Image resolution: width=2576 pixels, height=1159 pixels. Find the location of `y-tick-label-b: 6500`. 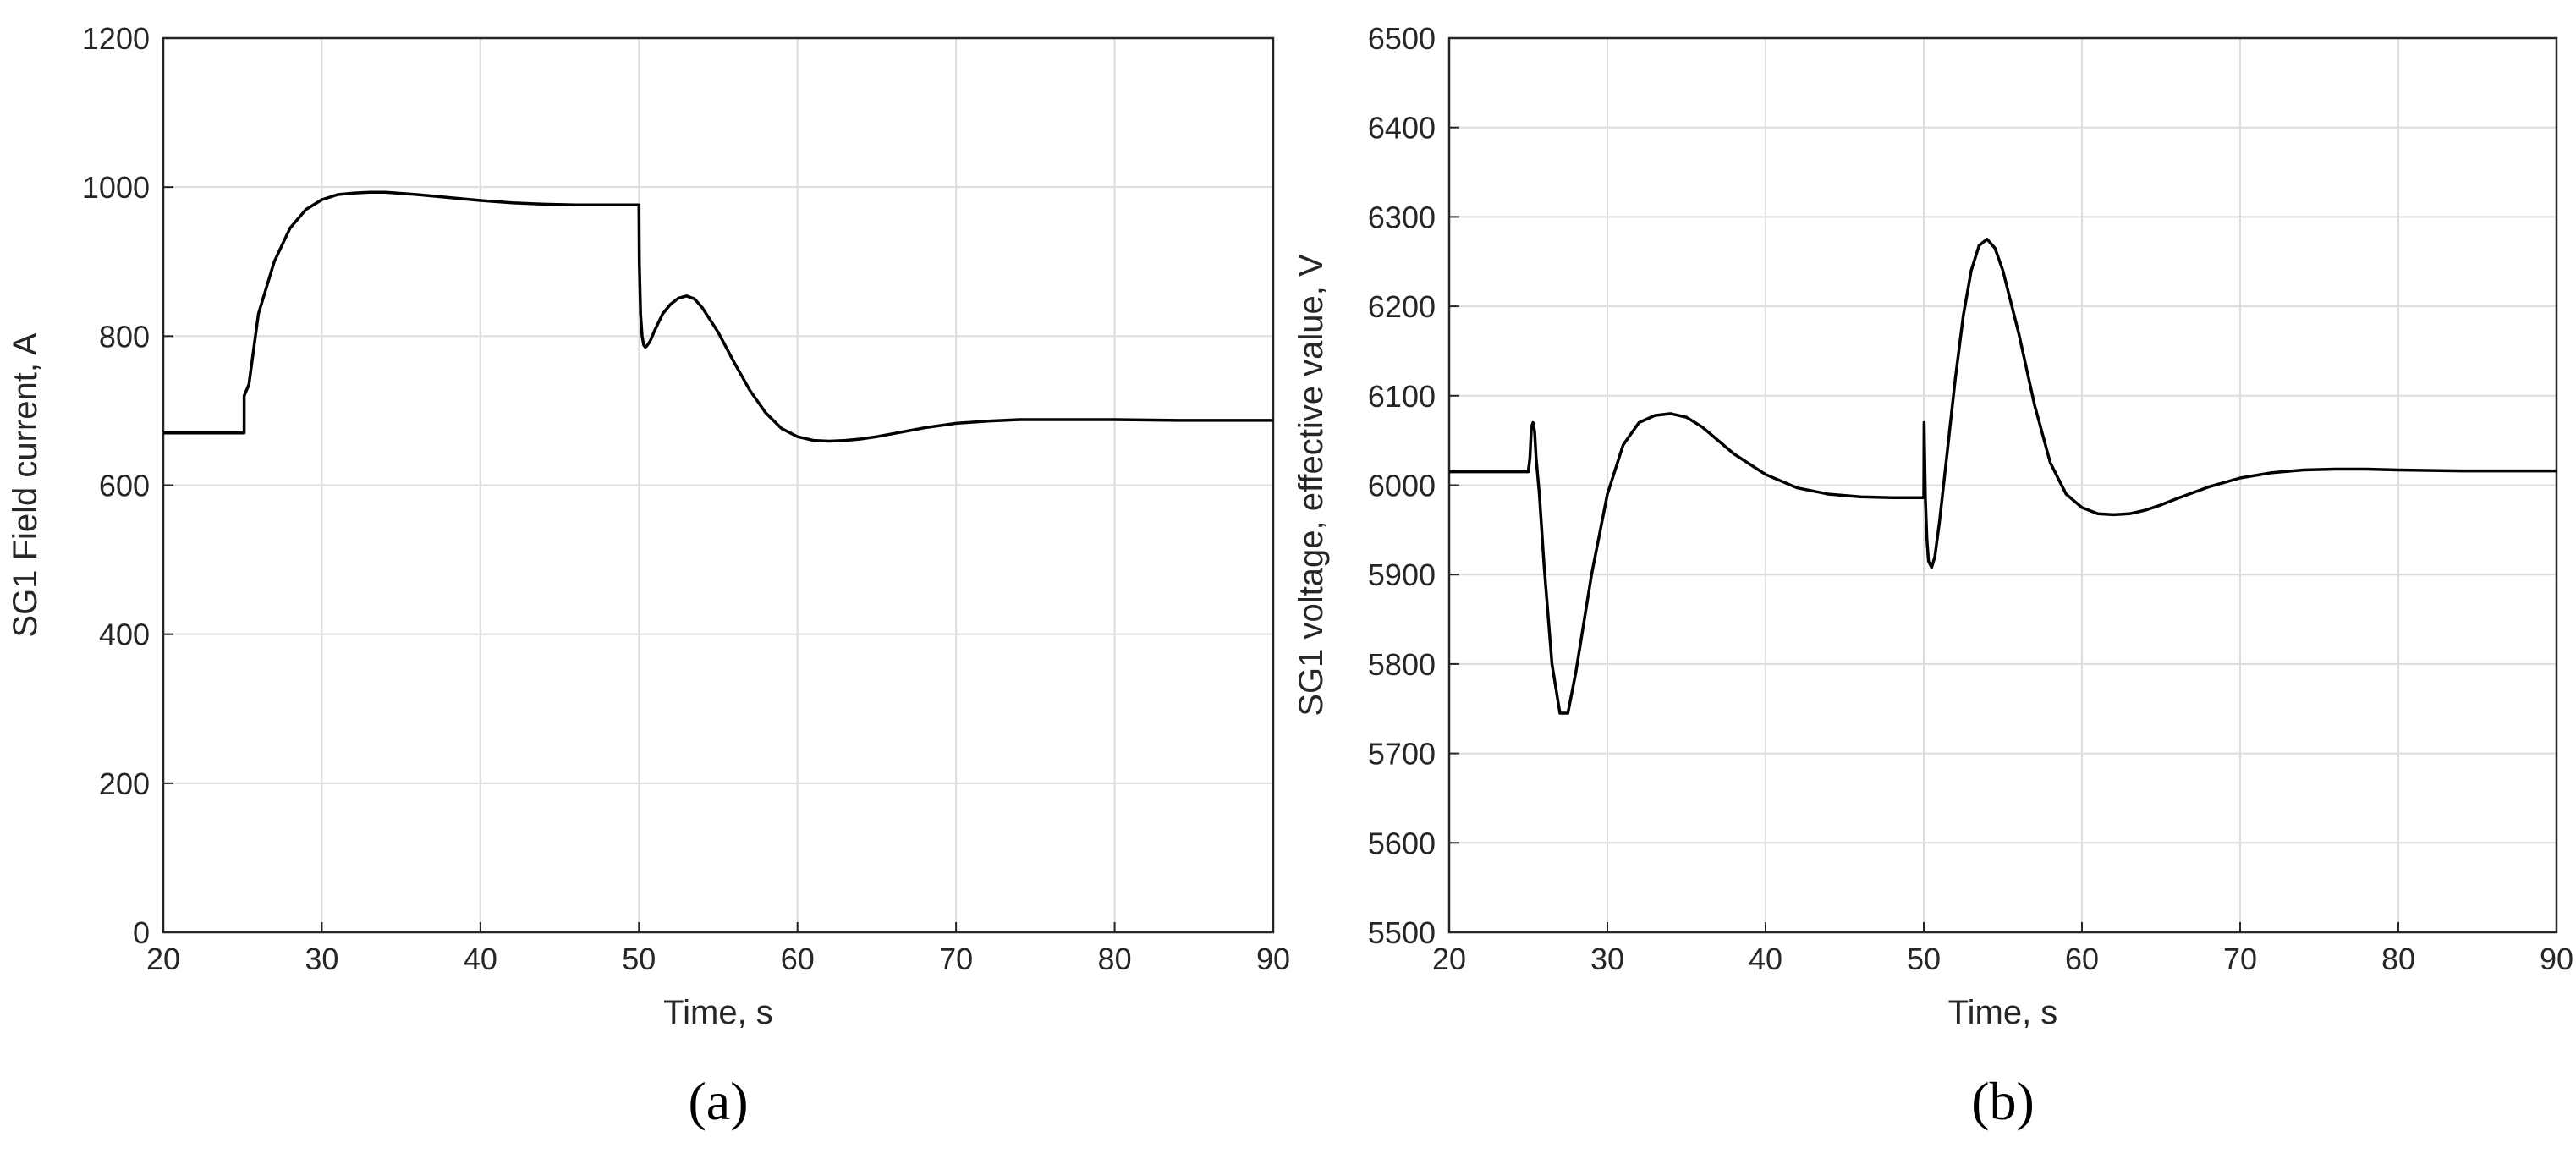

y-tick-label-b: 6500 is located at coordinates (1402, 38).